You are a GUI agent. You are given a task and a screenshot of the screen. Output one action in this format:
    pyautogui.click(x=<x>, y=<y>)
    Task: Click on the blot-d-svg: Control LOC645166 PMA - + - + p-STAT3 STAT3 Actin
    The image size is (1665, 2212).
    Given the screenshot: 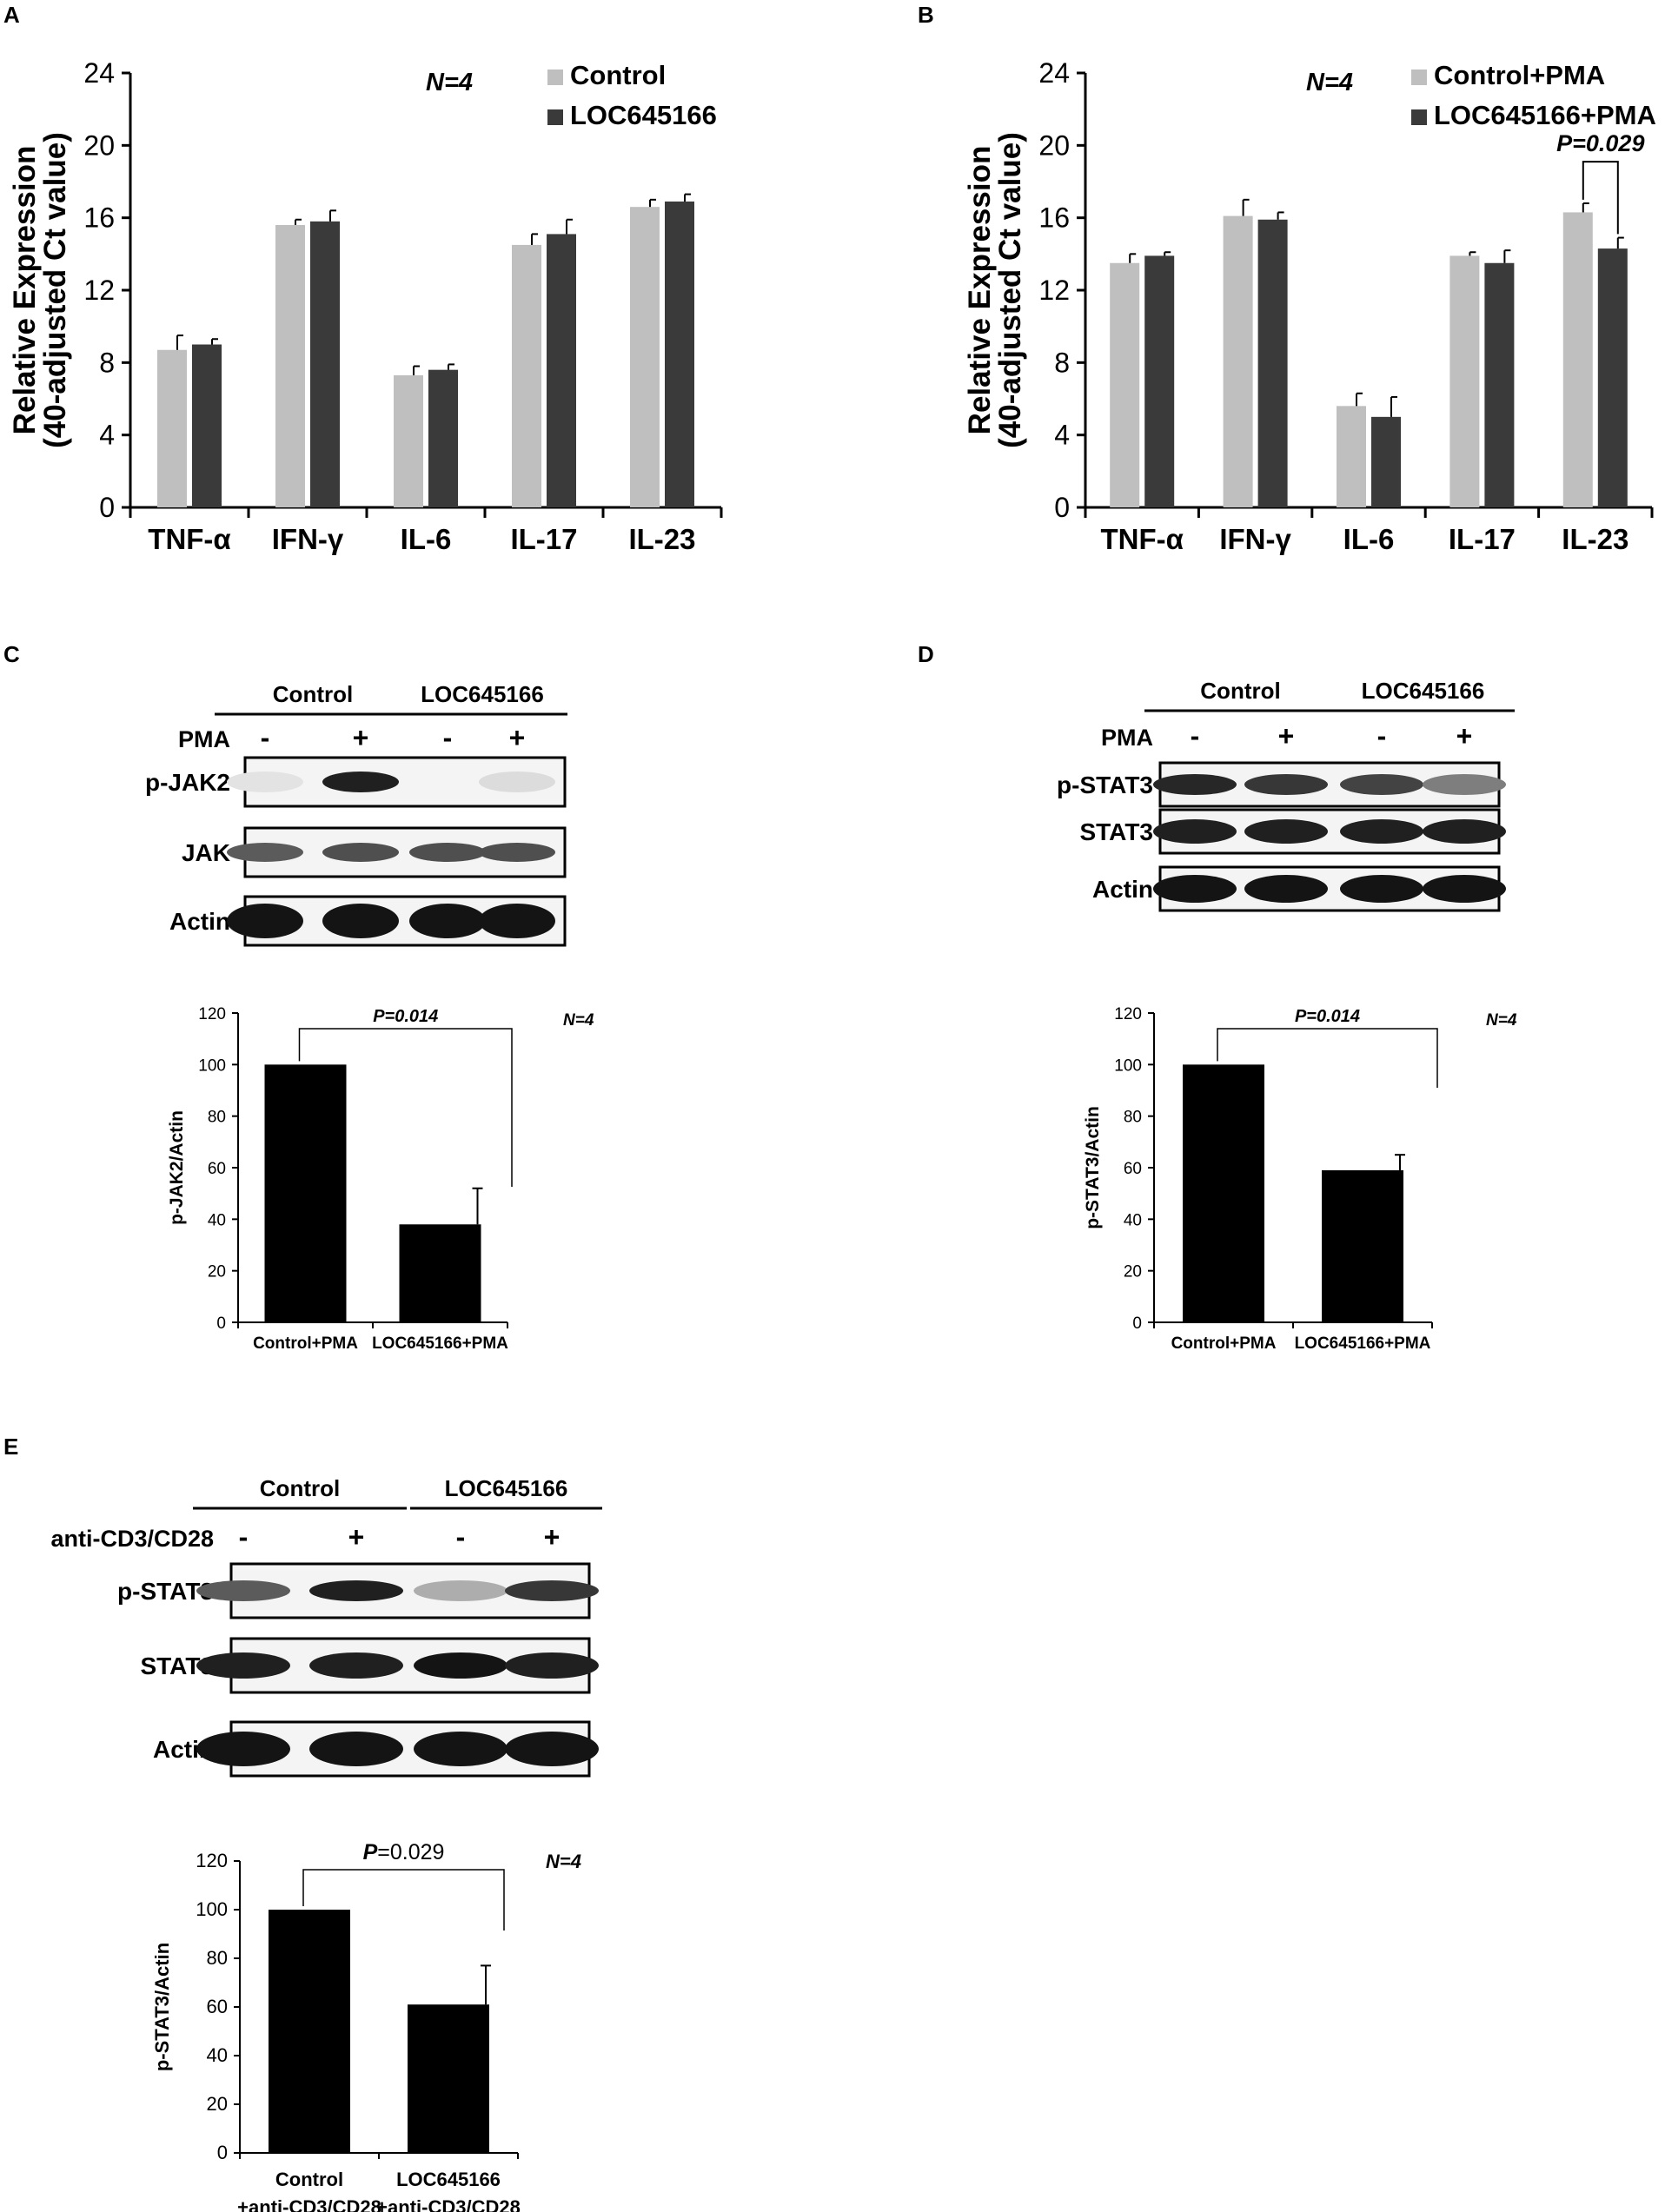 What is the action you would take?
    pyautogui.click(x=1286, y=795)
    